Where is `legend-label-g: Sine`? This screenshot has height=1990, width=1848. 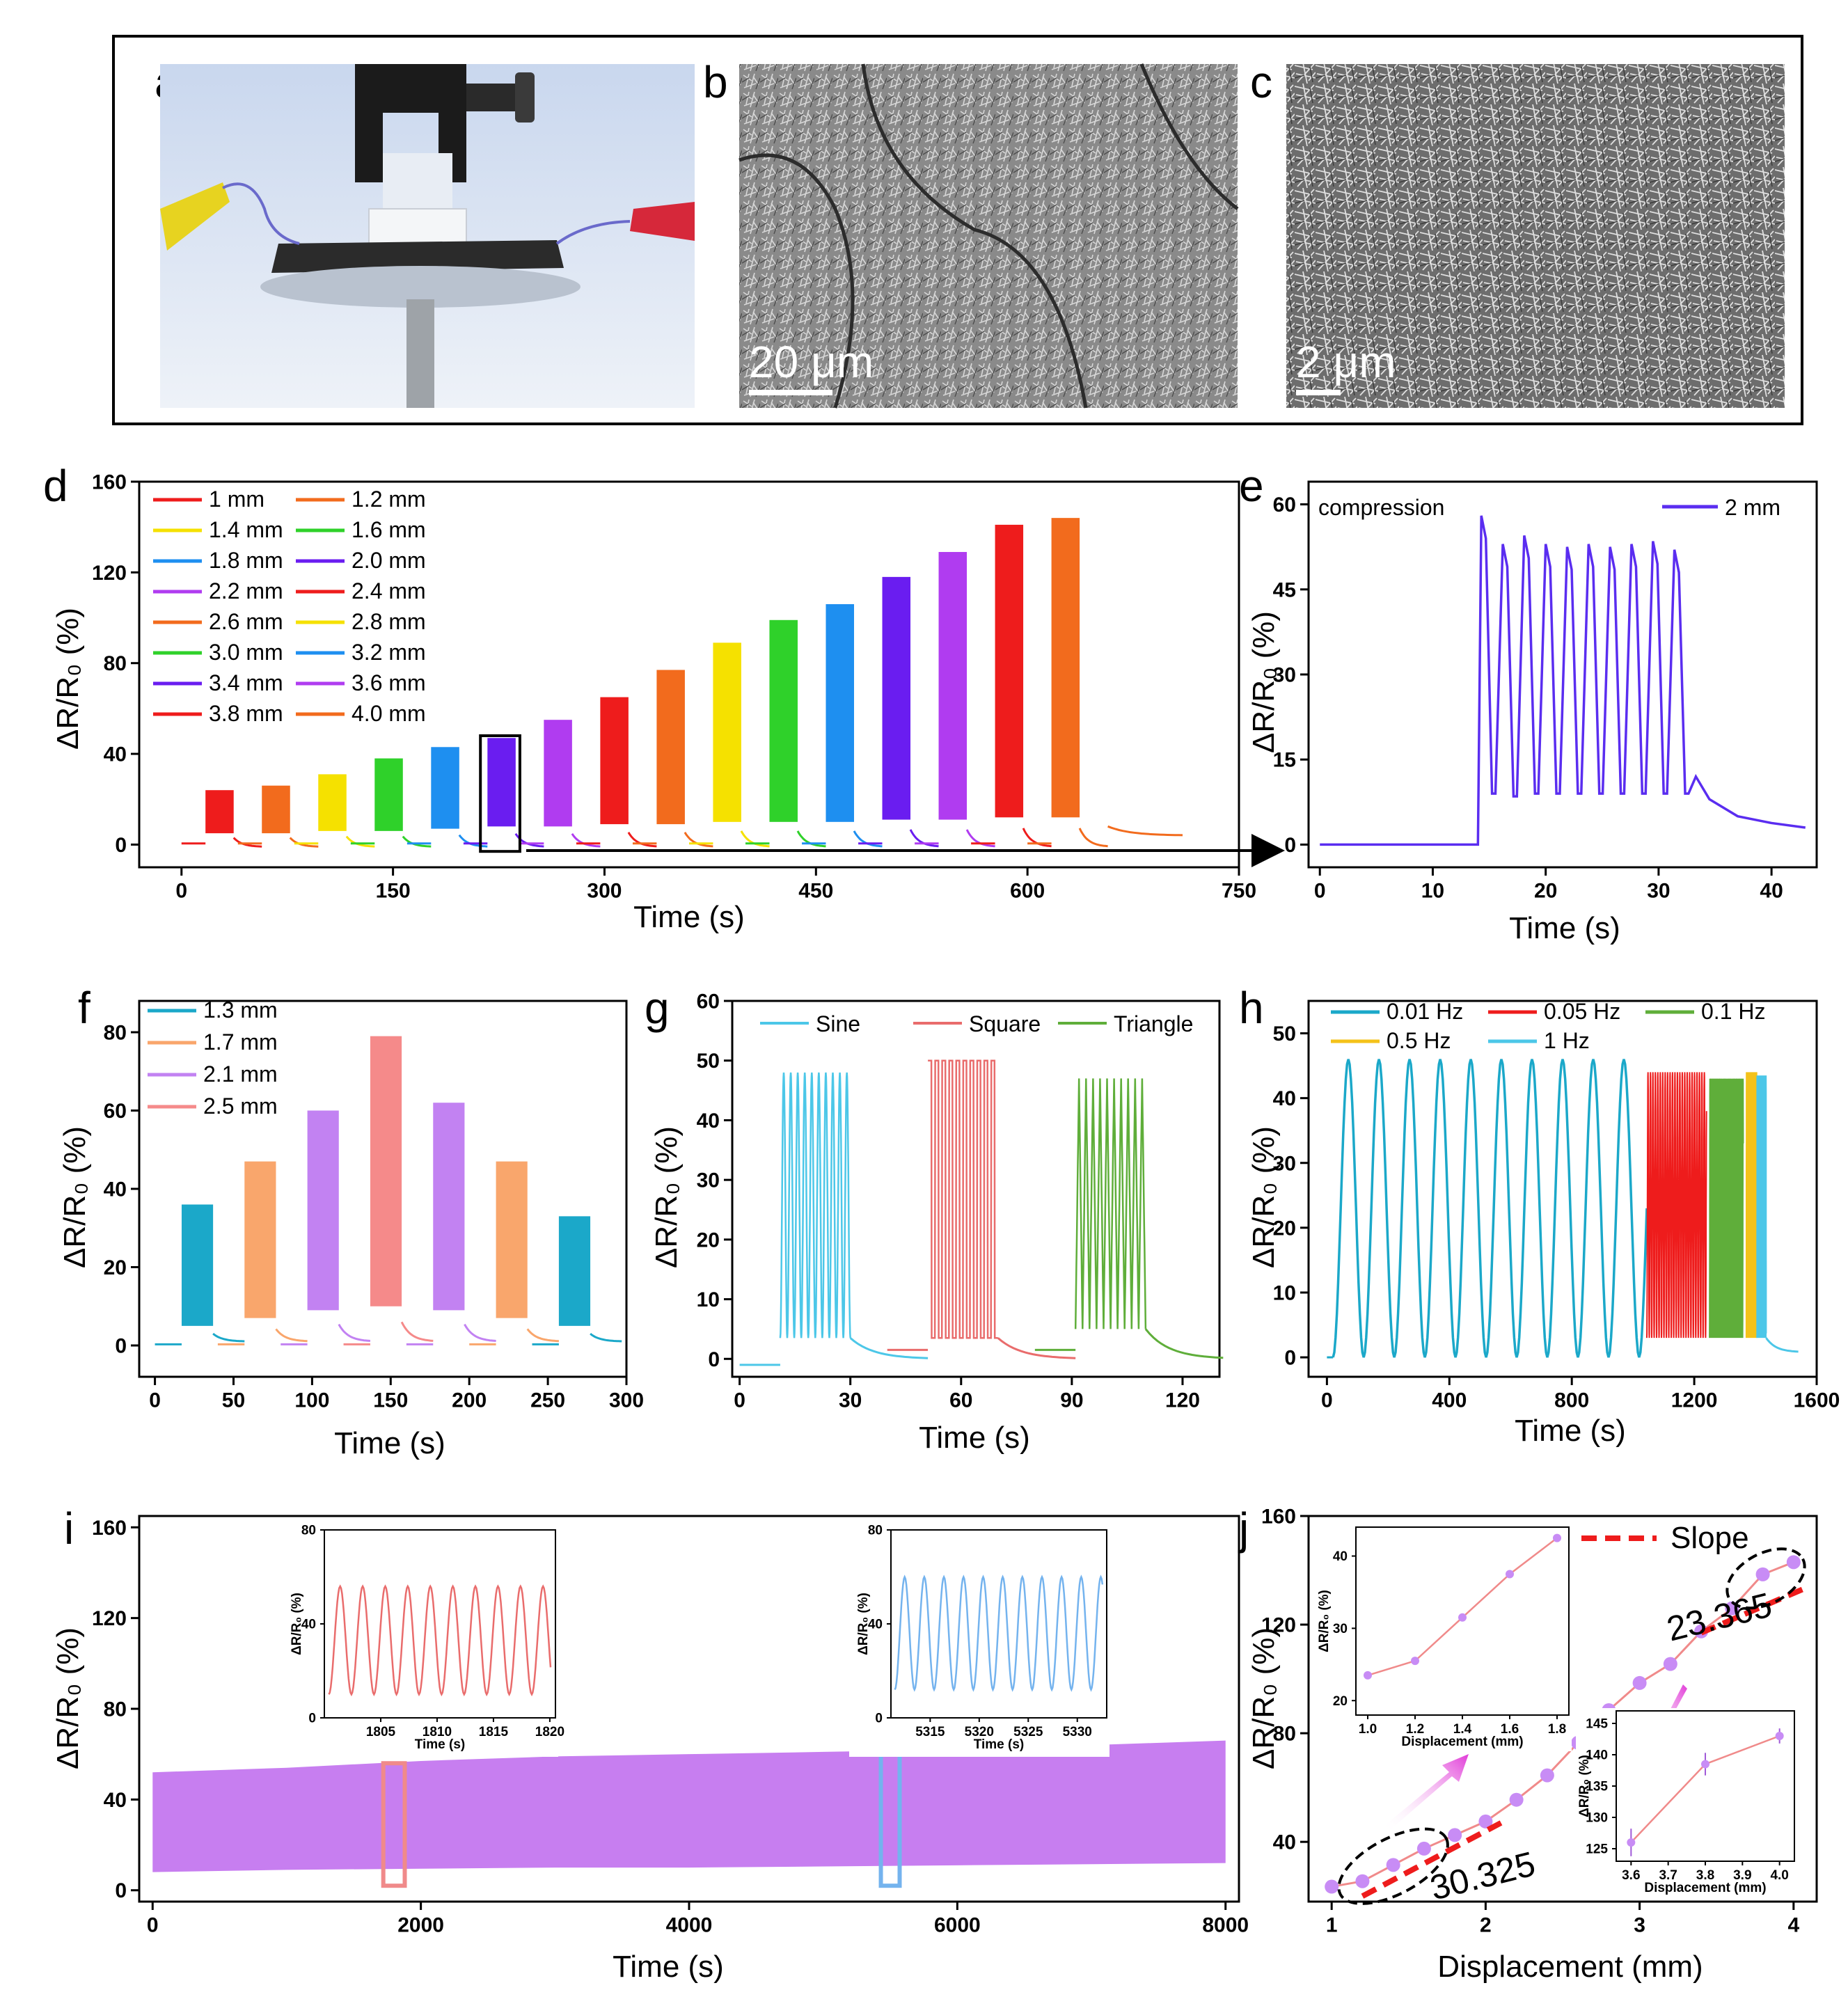 legend-label-g: Sine is located at coordinates (838, 1023).